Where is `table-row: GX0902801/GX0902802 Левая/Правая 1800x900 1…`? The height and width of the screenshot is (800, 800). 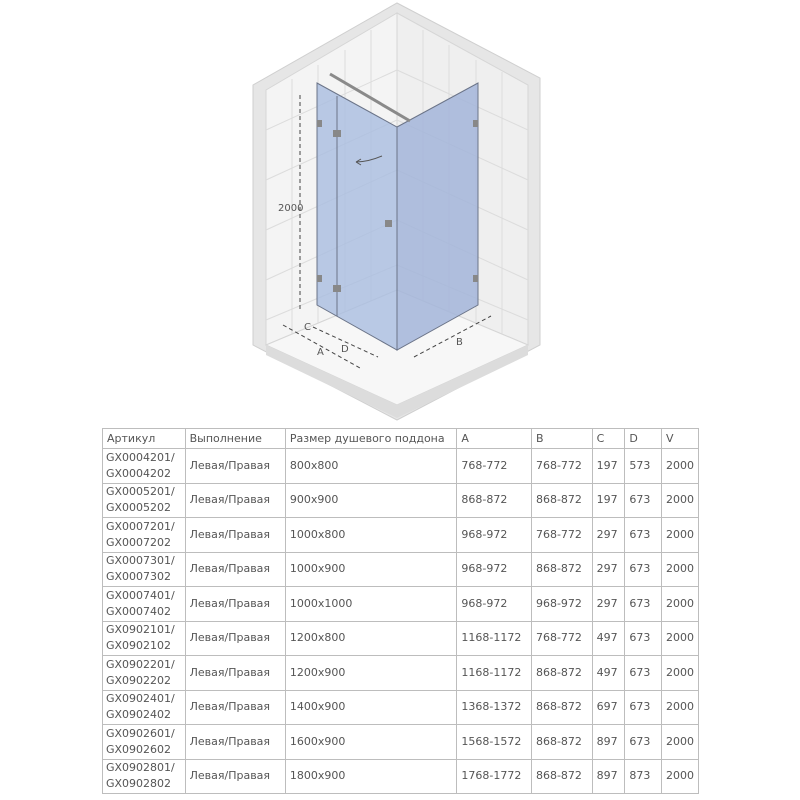 table-row: GX0902801/GX0902802 Левая/Правая 1800x900 1… is located at coordinates (400, 776).